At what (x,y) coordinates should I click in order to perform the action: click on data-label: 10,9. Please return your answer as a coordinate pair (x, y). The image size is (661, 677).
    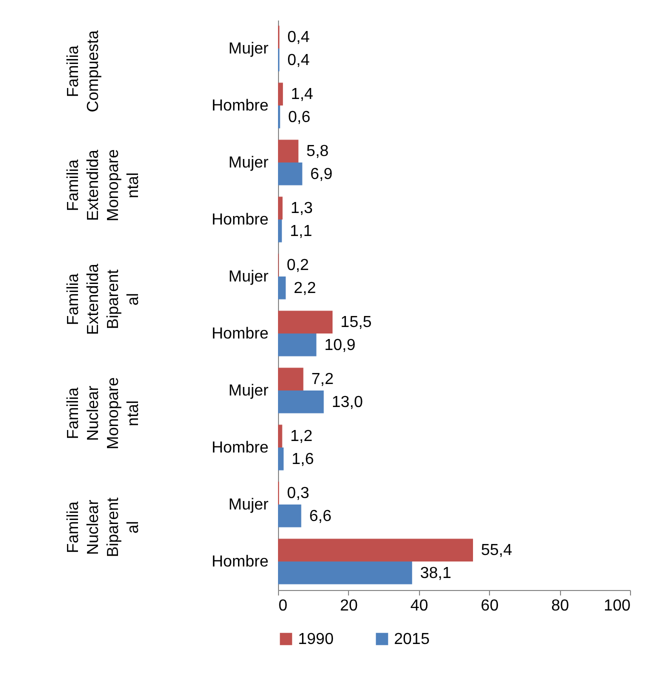
    Looking at the image, I should click on (340, 345).